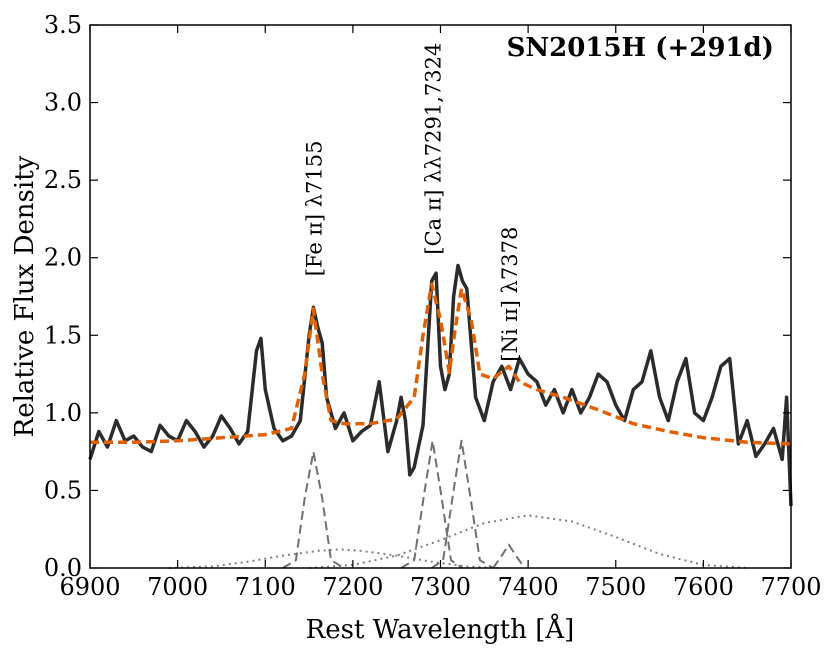 The height and width of the screenshot is (656, 831). What do you see at coordinates (63, 490) in the screenshot?
I see `y-tick-label: 0.5` at bounding box center [63, 490].